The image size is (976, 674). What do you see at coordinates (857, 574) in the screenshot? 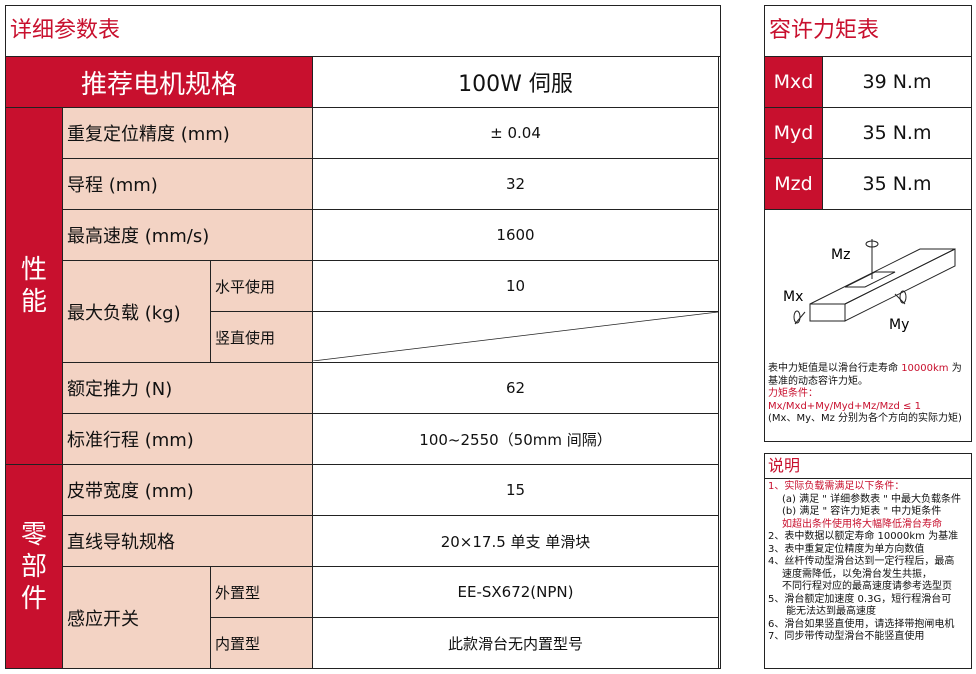
I see `note-item: 速度需降低，以免滑台发生共振，` at bounding box center [857, 574].